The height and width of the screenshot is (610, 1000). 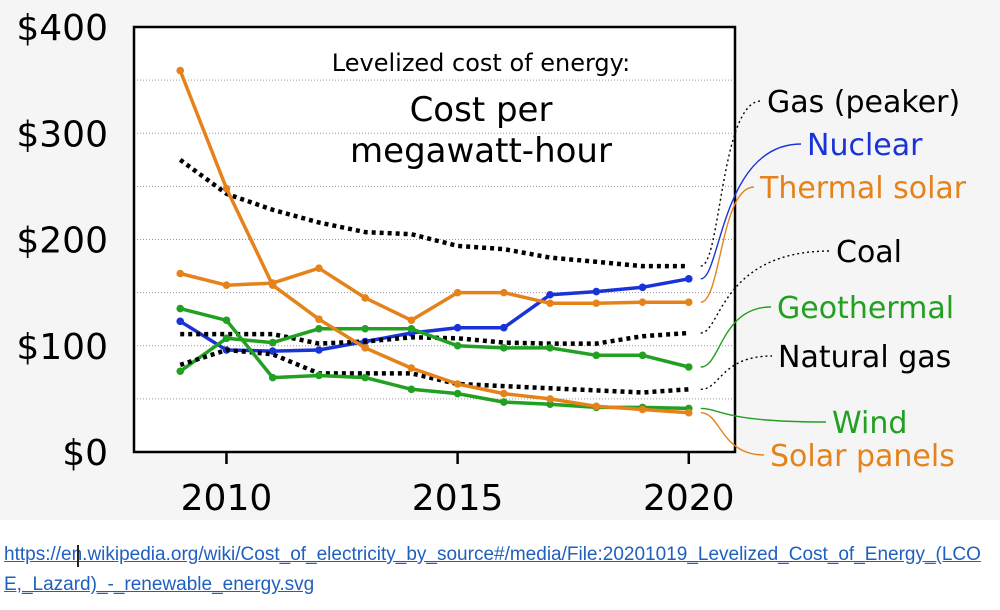 What do you see at coordinates (62, 241) in the screenshot?
I see `y-tick-label: $200` at bounding box center [62, 241].